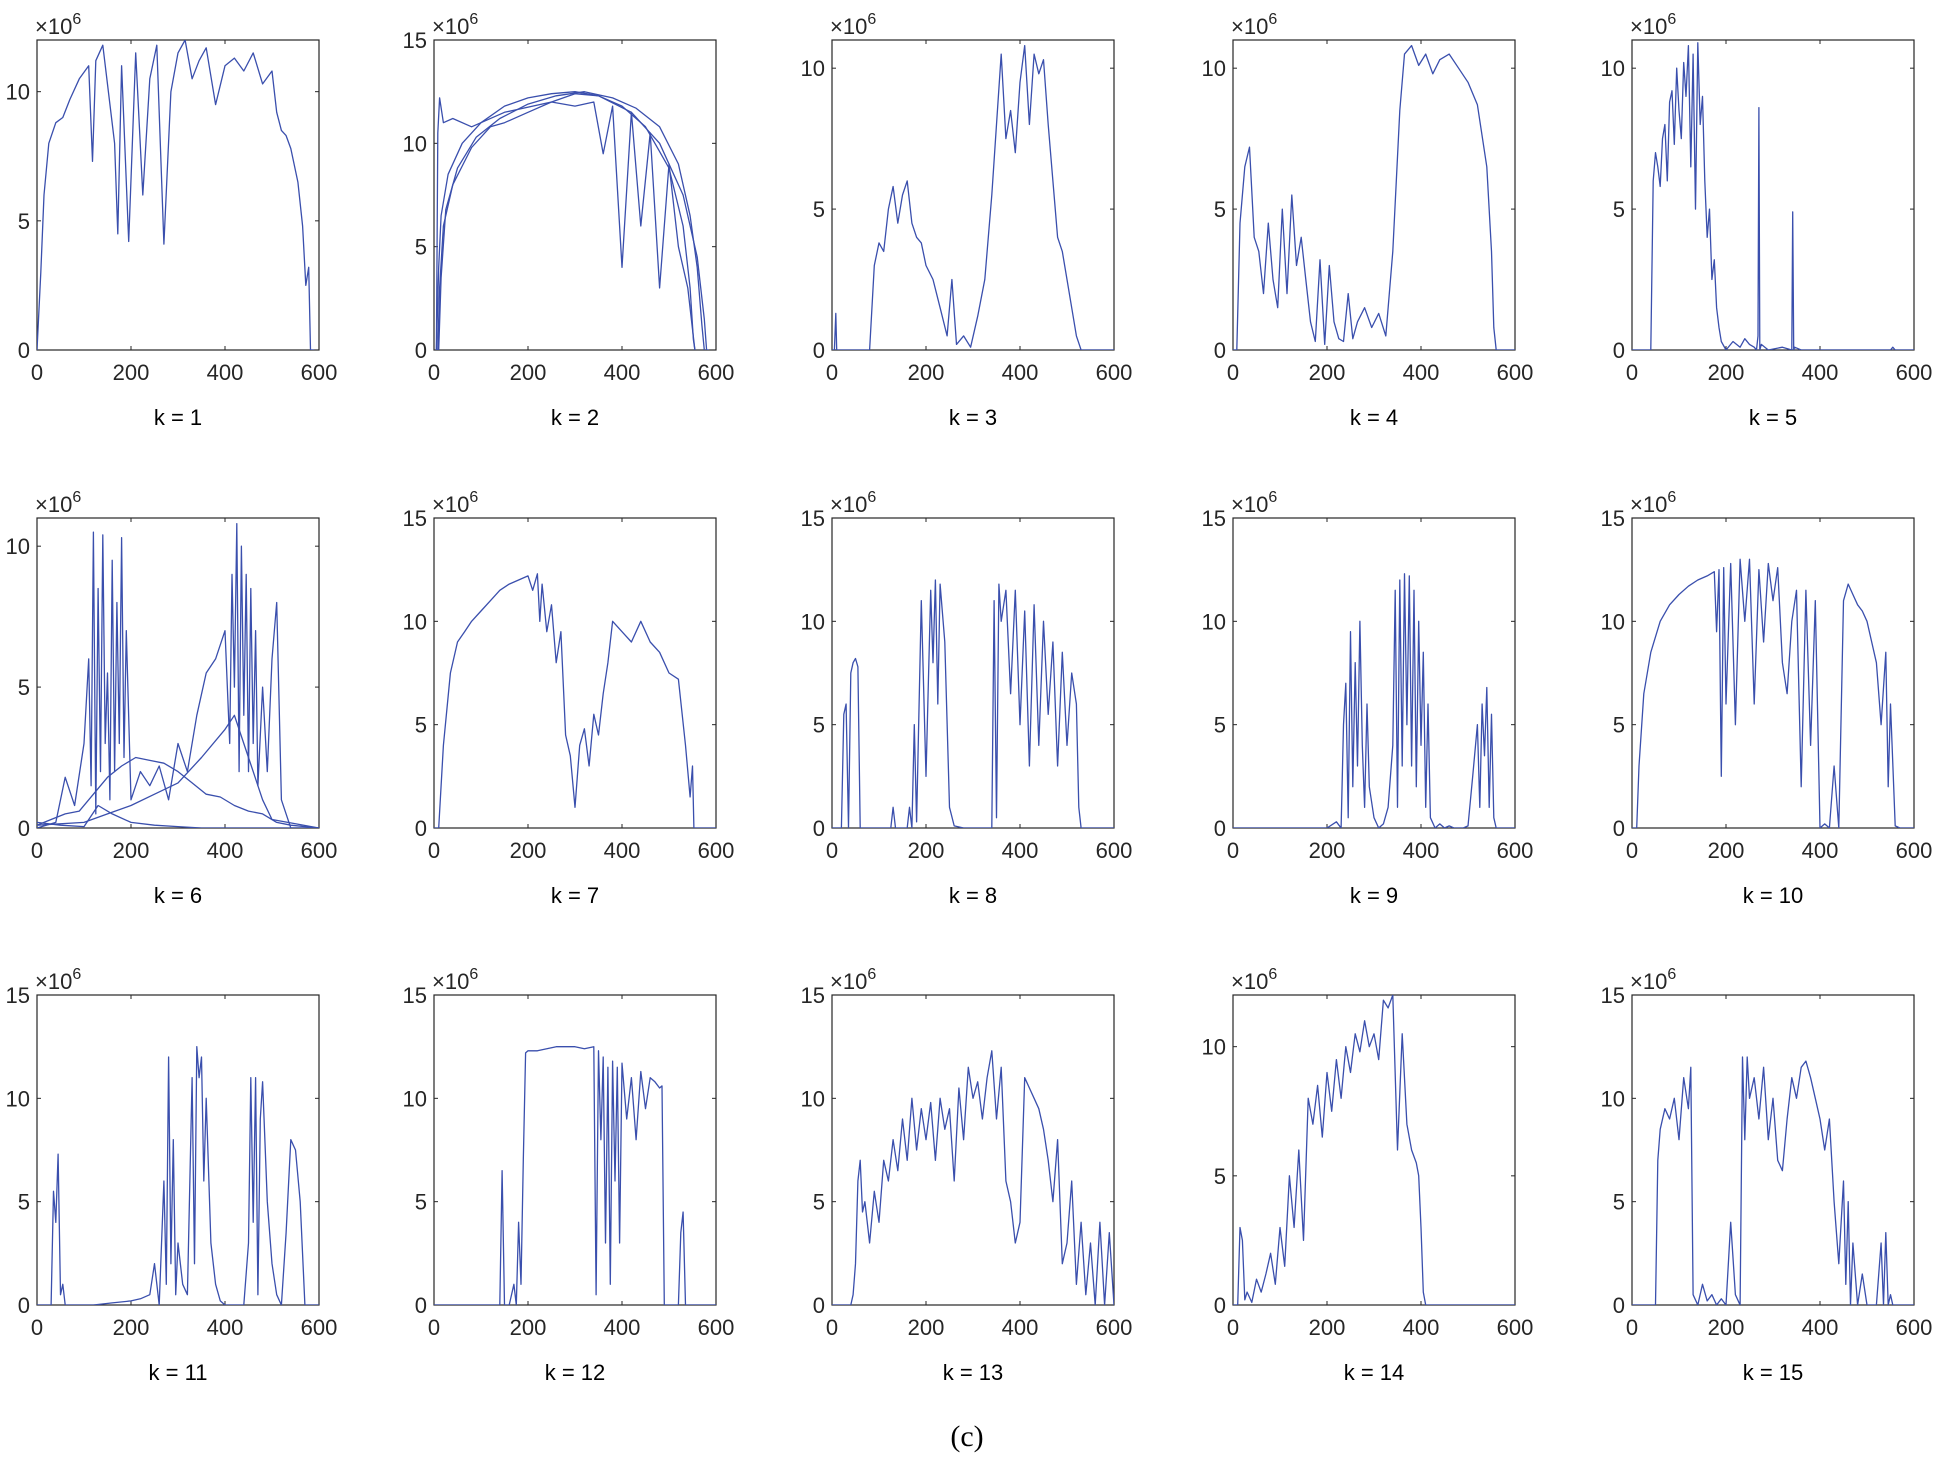 Image resolution: width=1950 pixels, height=1457 pixels. I want to click on panel-k7: 0 5 10 15 0 200 400 600 ×10⁶ k = 7, so click(569, 698).